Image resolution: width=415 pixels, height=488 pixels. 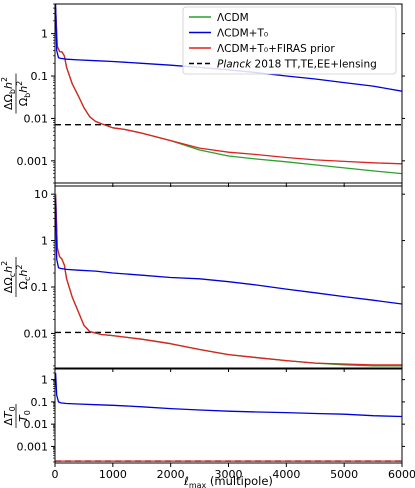 I want to click on y-label-numerator: ΔT0, so click(x=9, y=415).